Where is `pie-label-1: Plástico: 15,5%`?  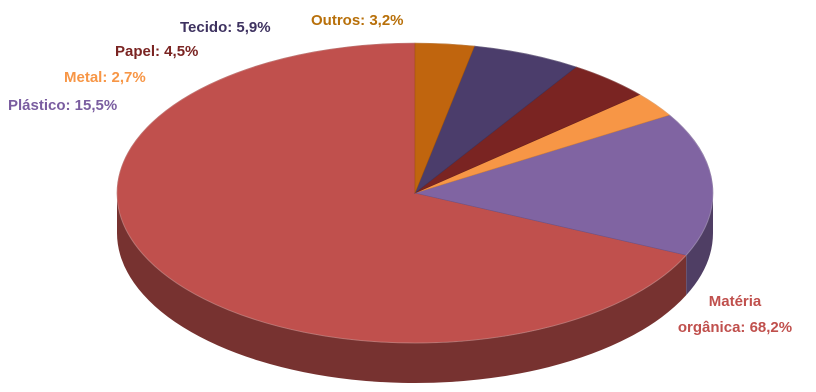
pie-label-1: Plástico: 15,5% is located at coordinates (62, 105).